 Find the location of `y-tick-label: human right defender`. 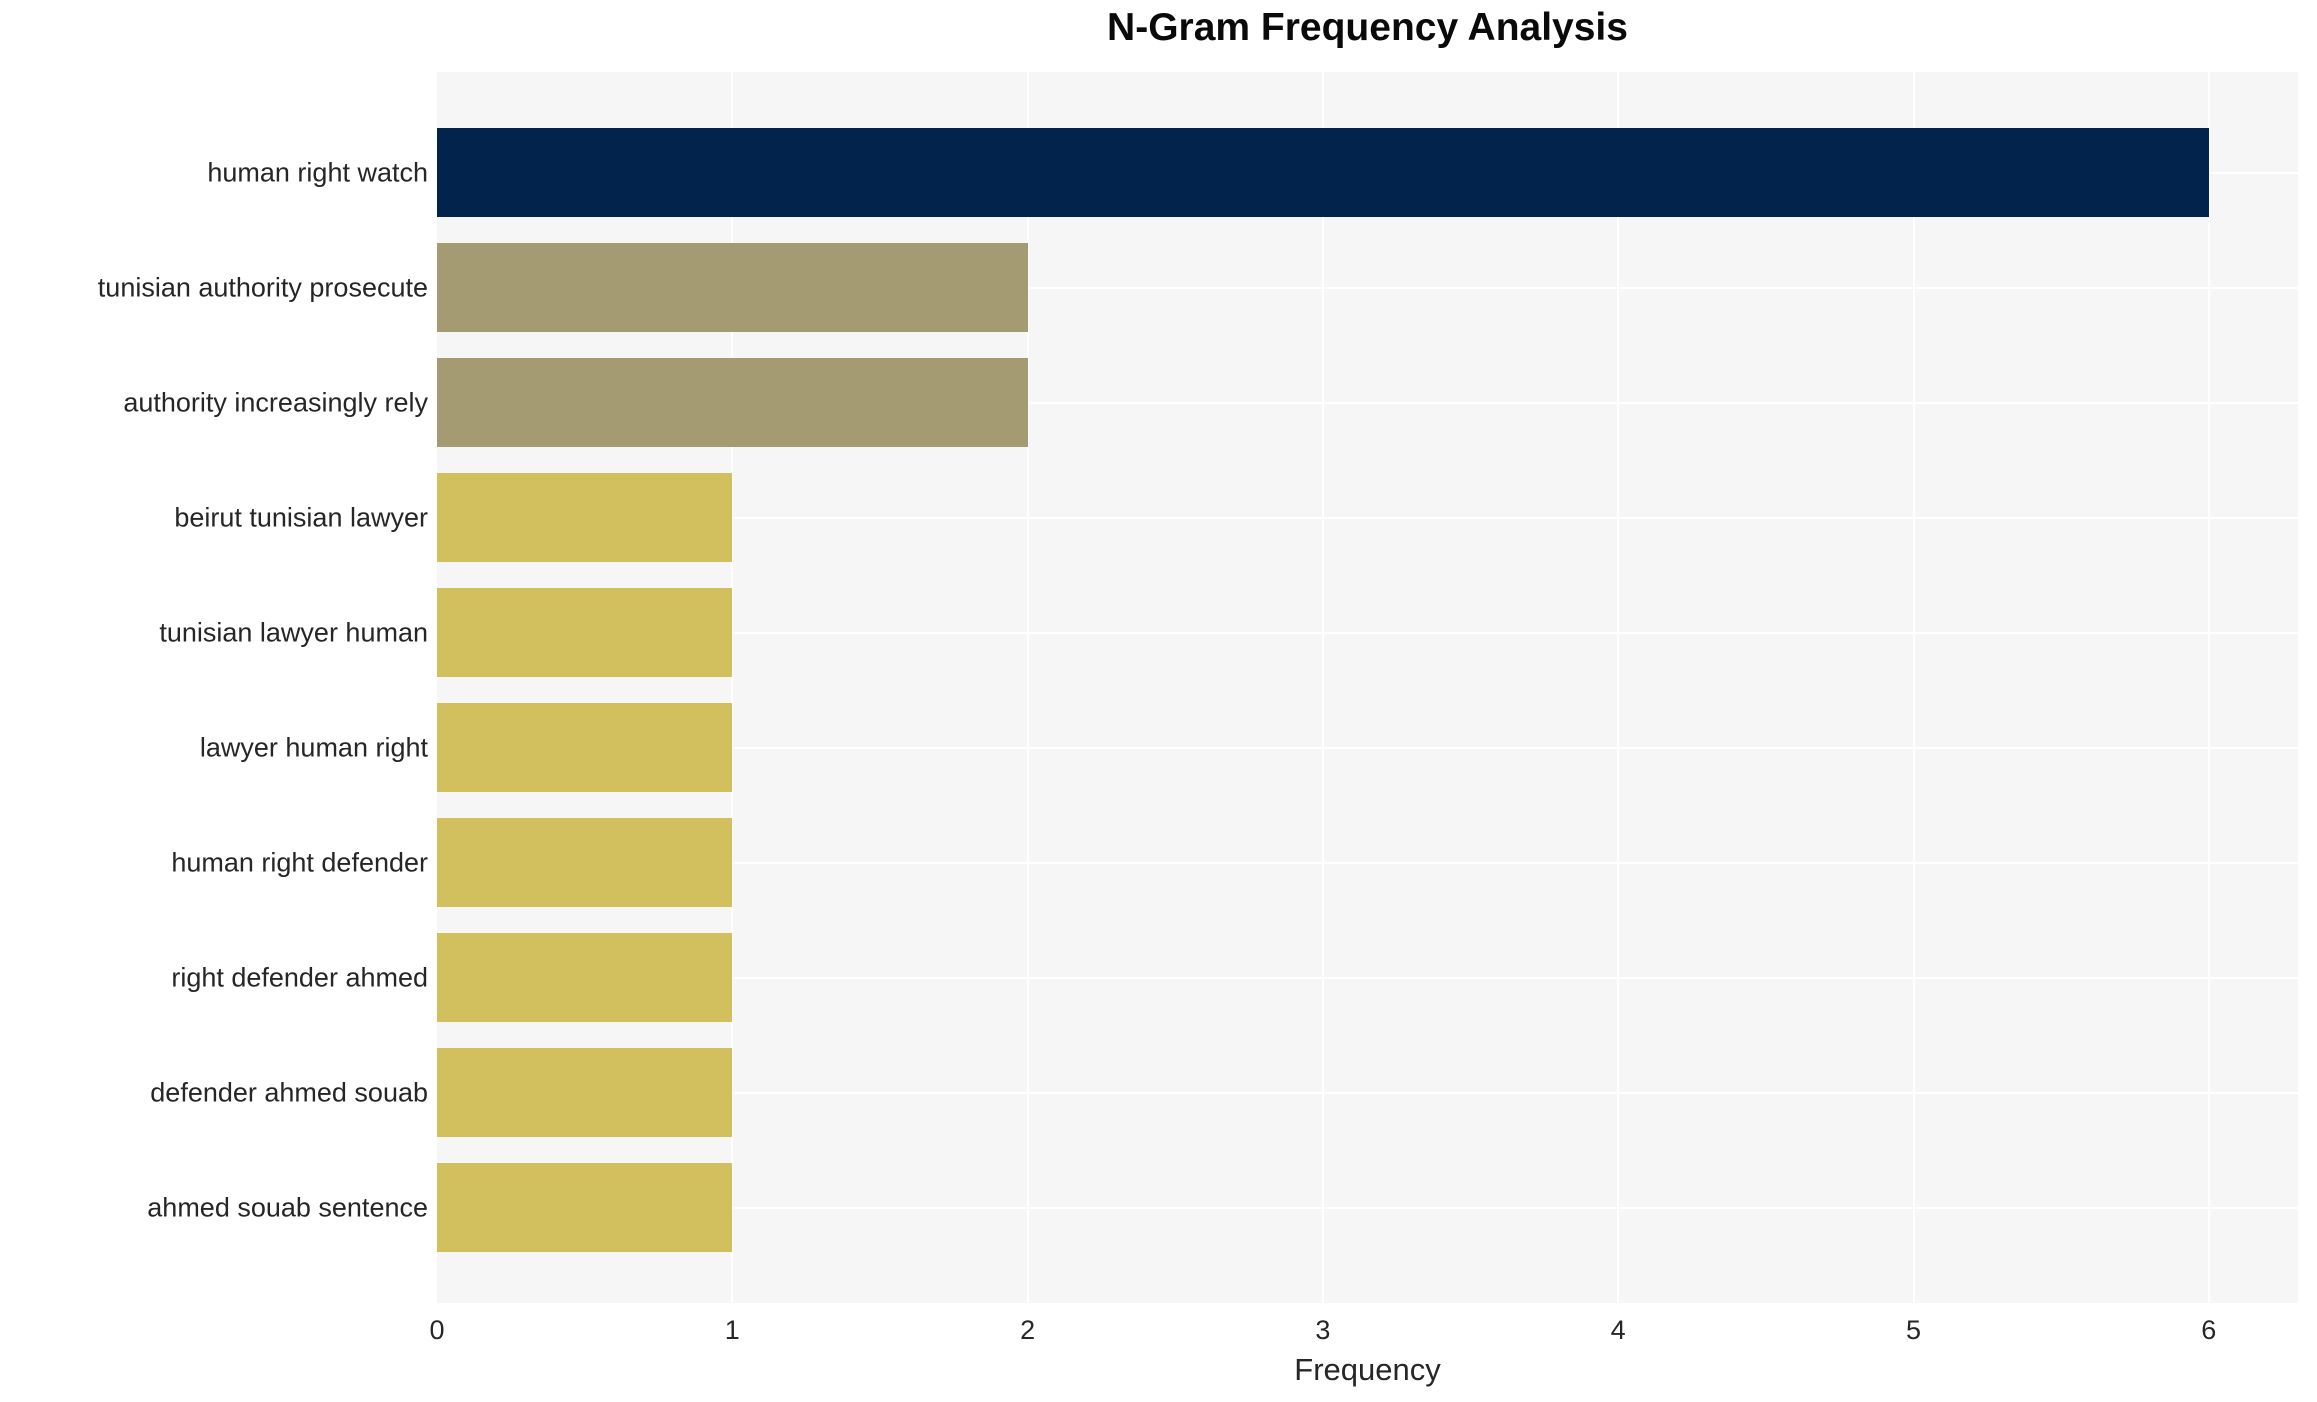

y-tick-label: human right defender is located at coordinates (299, 862).